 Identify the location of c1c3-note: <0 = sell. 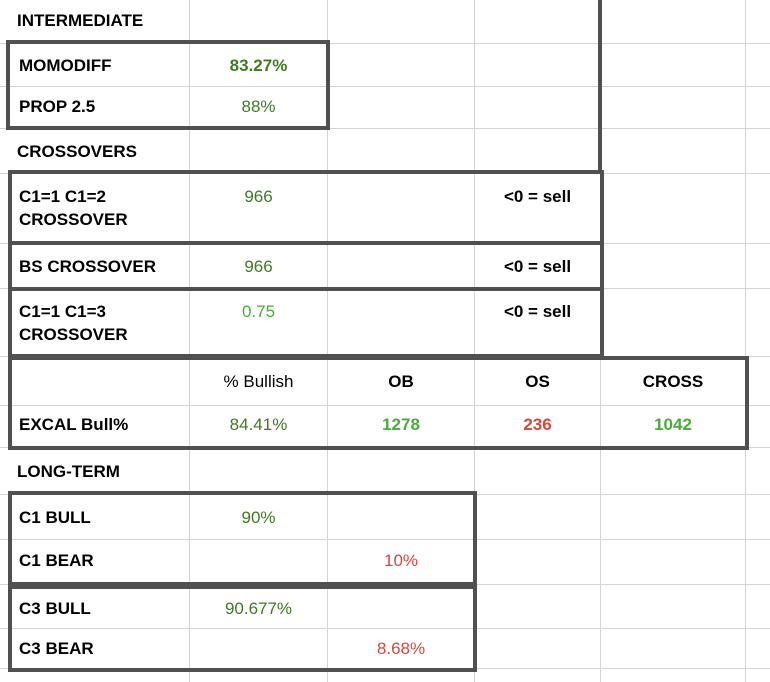
(537, 311).